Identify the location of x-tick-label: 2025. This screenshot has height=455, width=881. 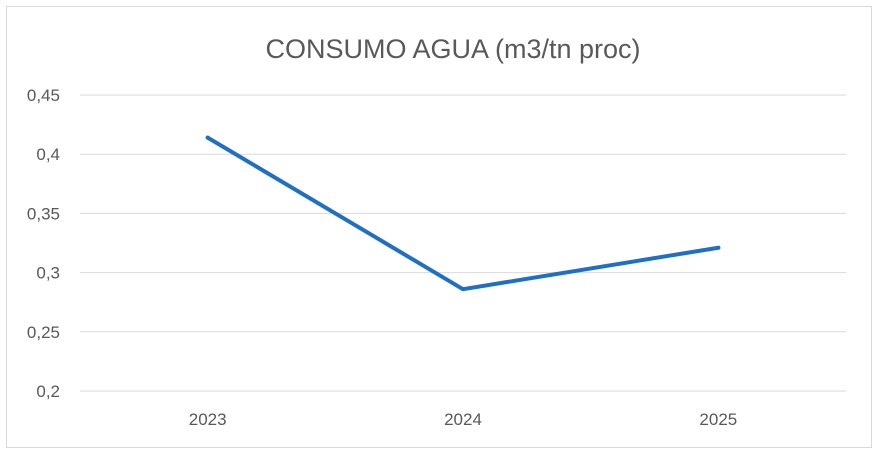
(718, 419).